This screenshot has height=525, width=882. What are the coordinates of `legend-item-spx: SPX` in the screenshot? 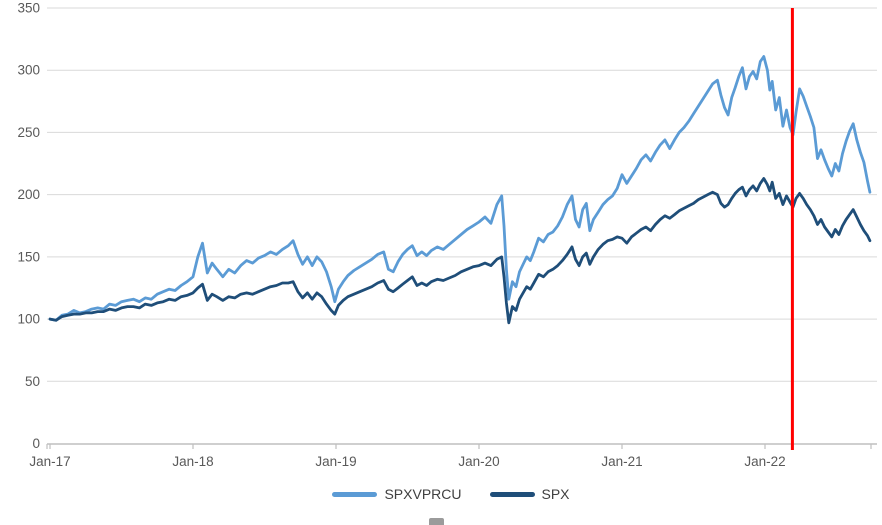 It's located at (529, 494).